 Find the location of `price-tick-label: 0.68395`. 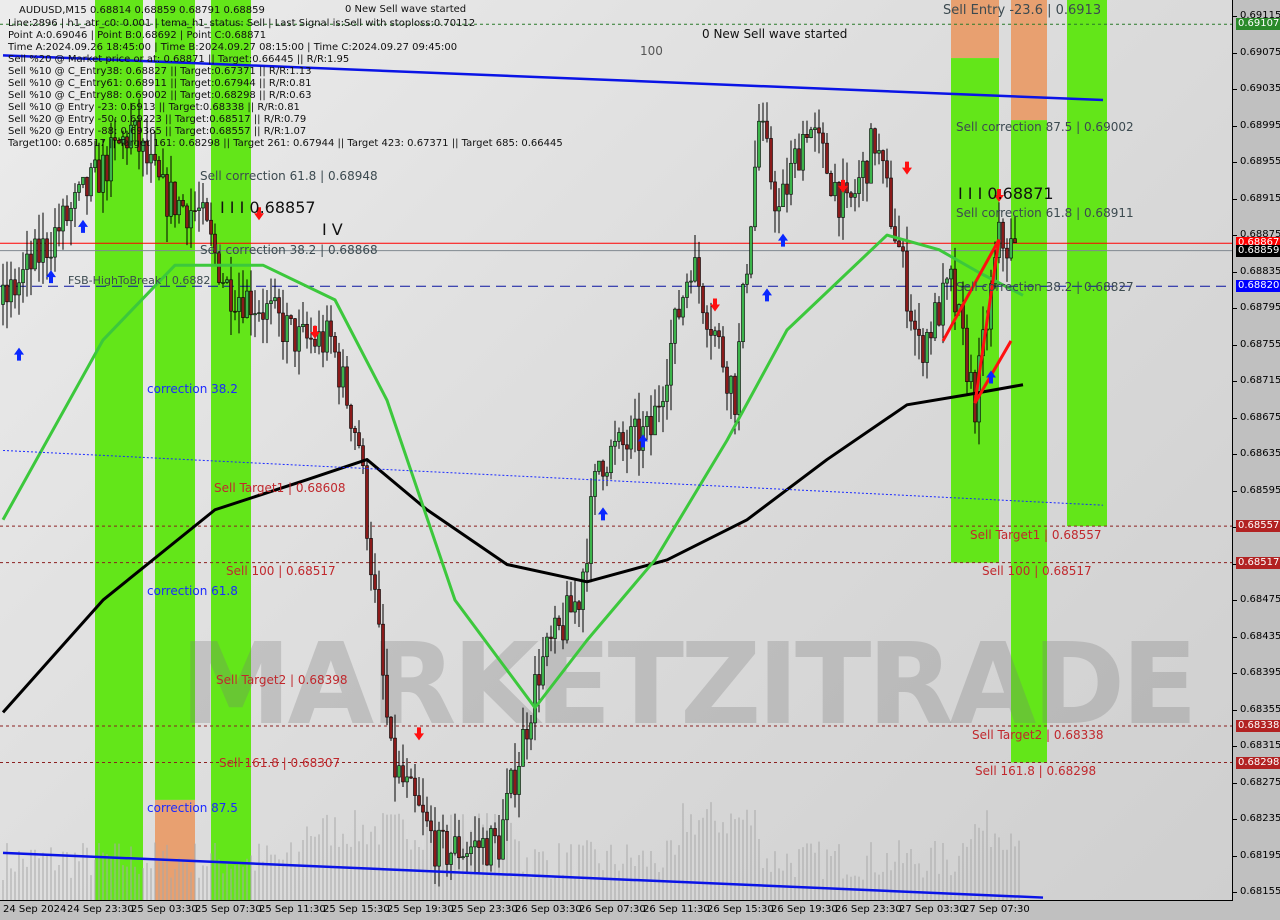

price-tick-label: 0.68395 is located at coordinates (1256, 672).